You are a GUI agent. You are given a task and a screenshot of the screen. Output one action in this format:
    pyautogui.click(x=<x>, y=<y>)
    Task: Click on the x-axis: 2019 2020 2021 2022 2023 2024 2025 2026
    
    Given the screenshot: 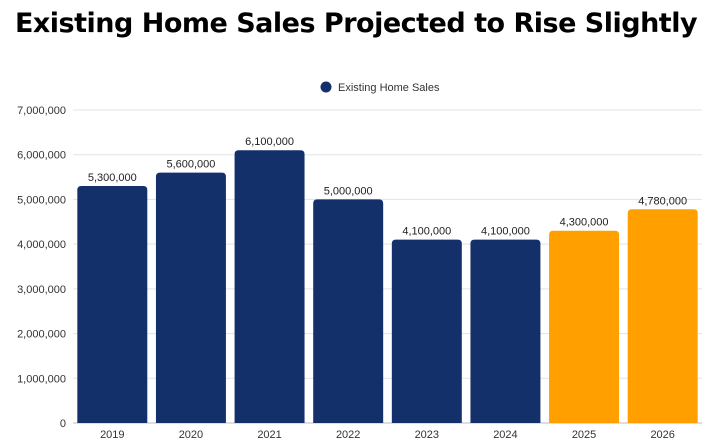 What is the action you would take?
    pyautogui.click(x=387, y=435)
    